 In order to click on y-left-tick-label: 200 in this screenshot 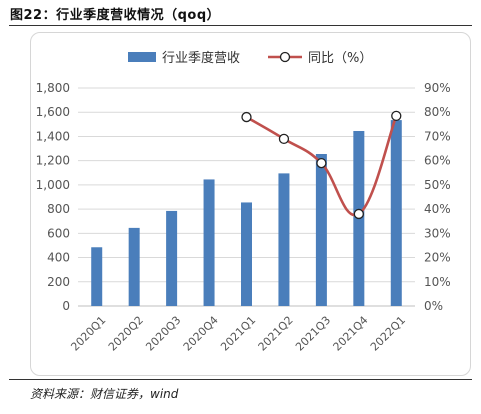, I will do `click(58, 282)`.